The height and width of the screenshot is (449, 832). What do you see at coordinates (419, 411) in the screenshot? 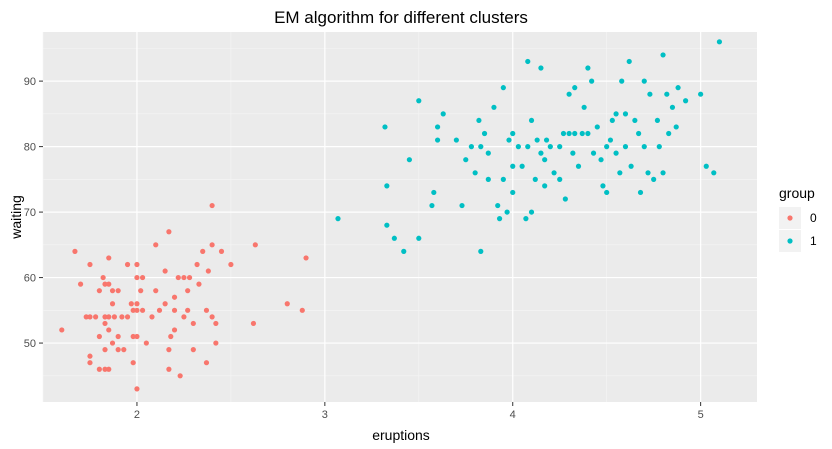
I see `x-axis-ticks: 2 3 4 5` at bounding box center [419, 411].